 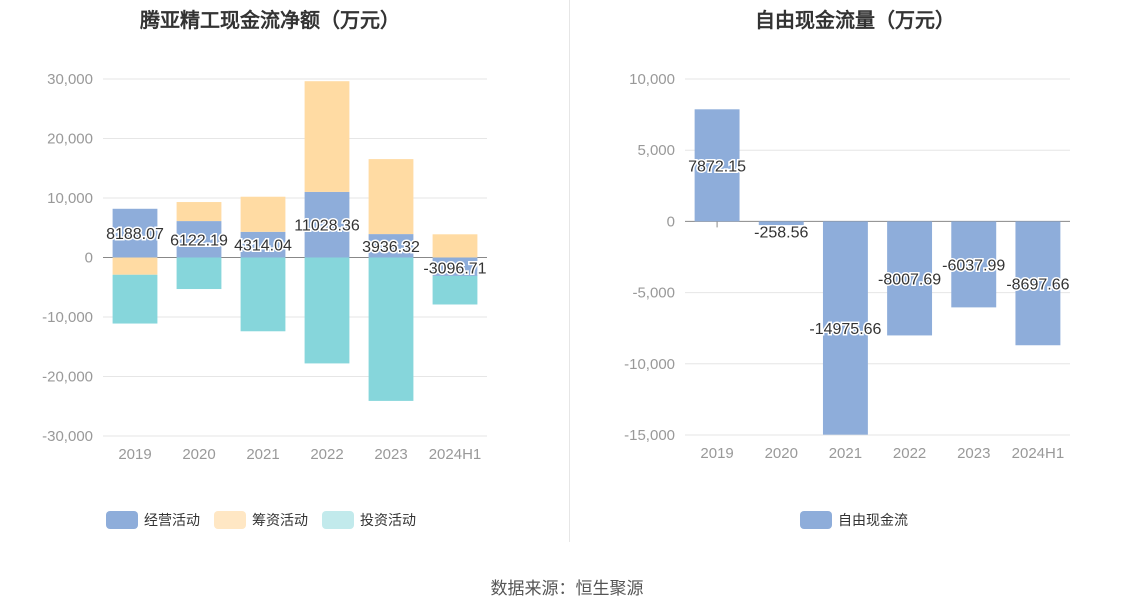 I want to click on data-label: 4314.04, so click(x=263, y=246).